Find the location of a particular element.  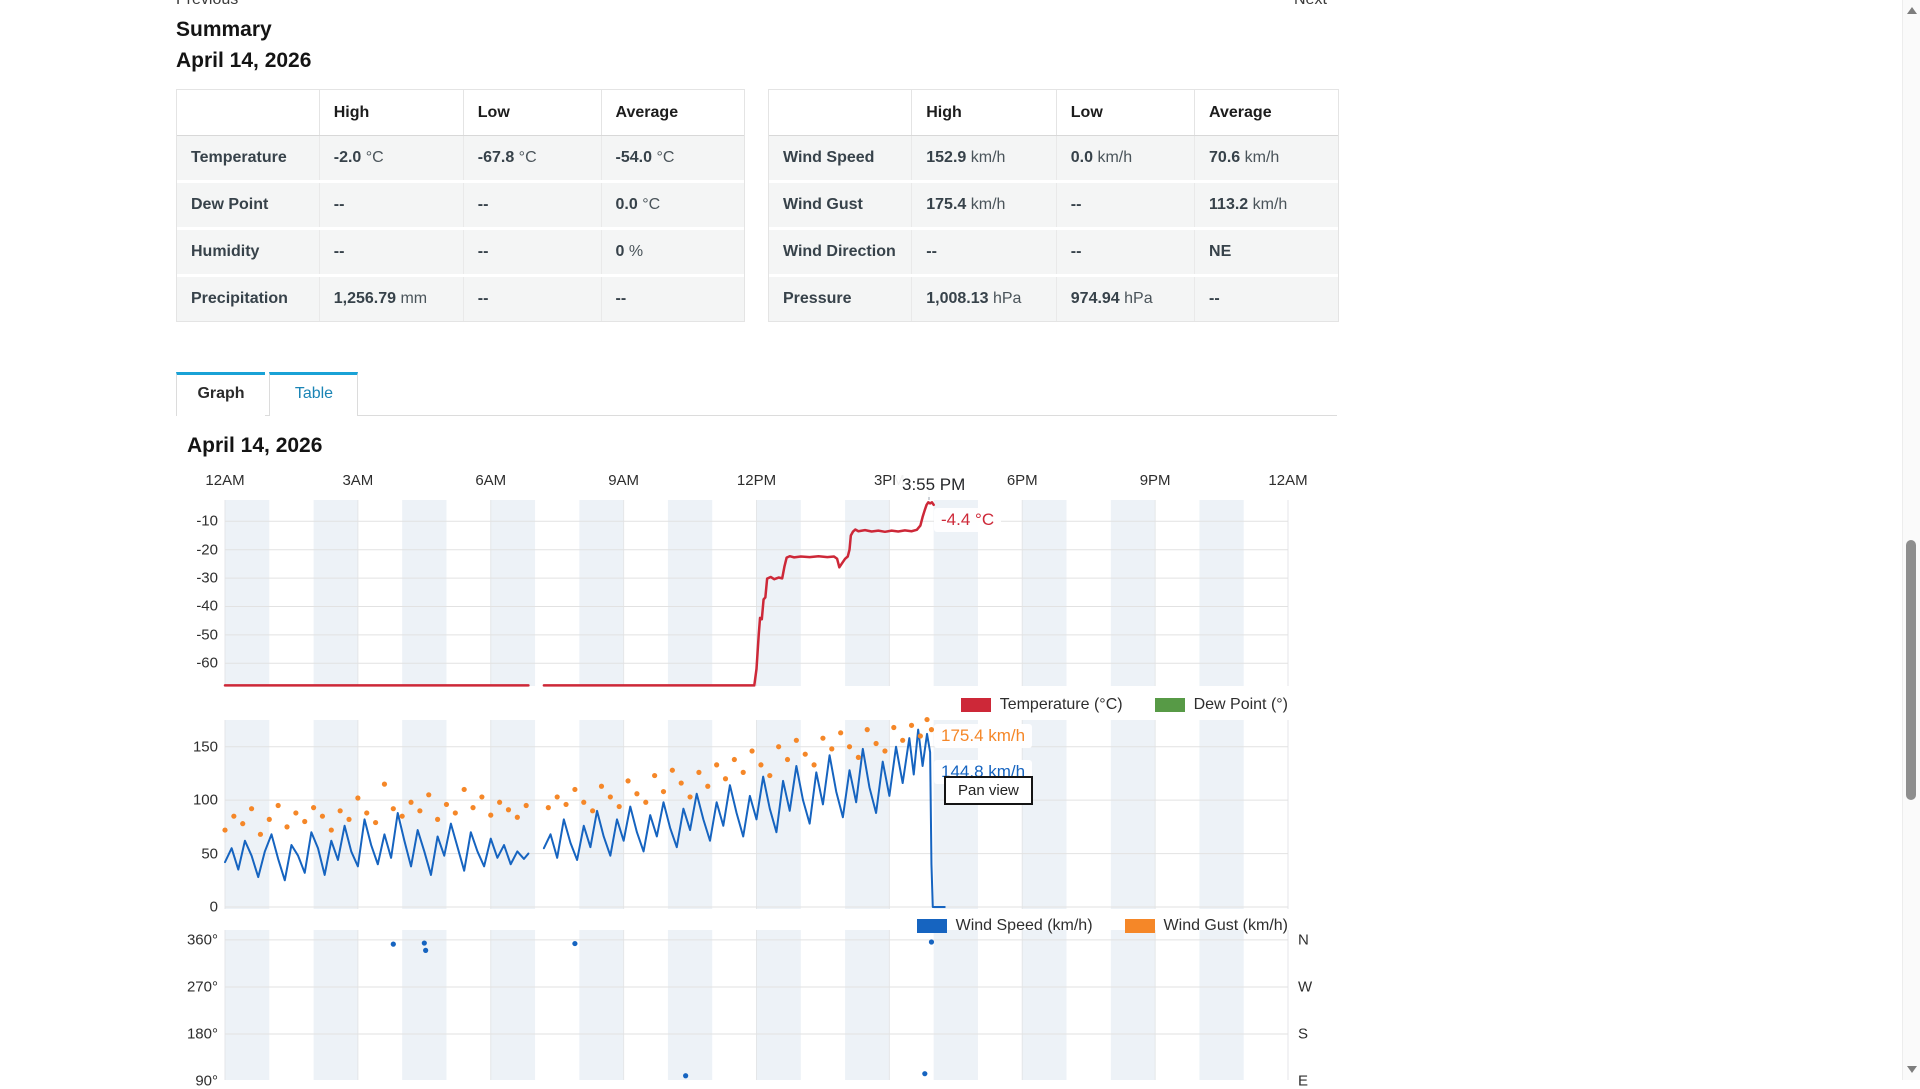

value-cell: 152.9 km/h is located at coordinates (983, 158).